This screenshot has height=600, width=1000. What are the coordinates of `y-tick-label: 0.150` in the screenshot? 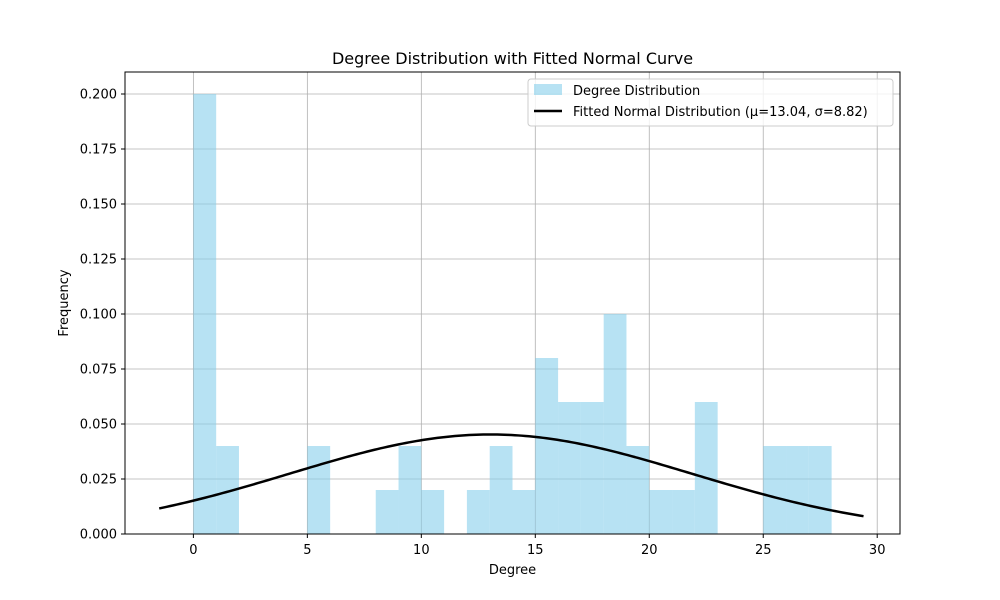 It's located at (98, 205).